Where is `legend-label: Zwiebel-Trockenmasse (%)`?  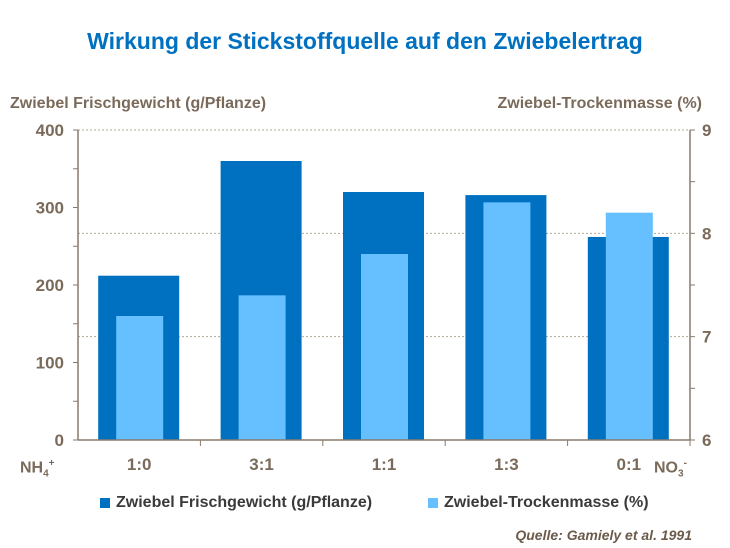 legend-label: Zwiebel-Trockenmasse (%) is located at coordinates (546, 502).